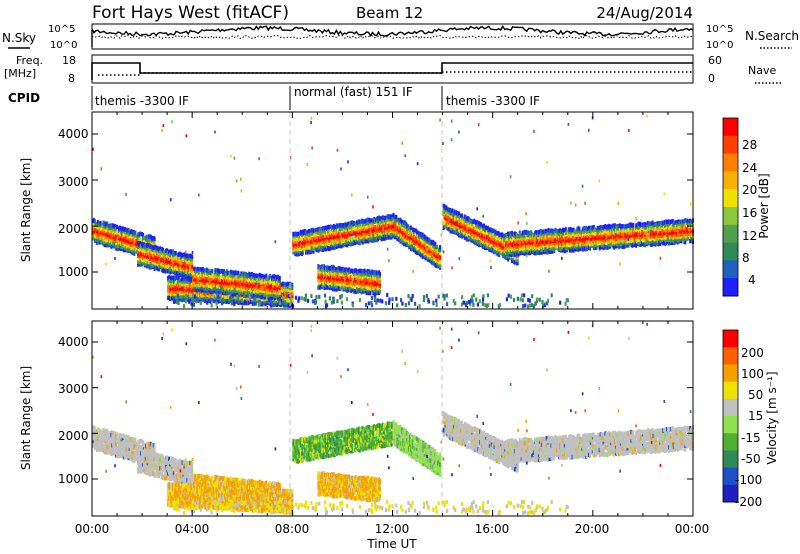  Describe the element at coordinates (493, 101) in the screenshot. I see `cpid-segment-3: themis -3300 IF` at that location.